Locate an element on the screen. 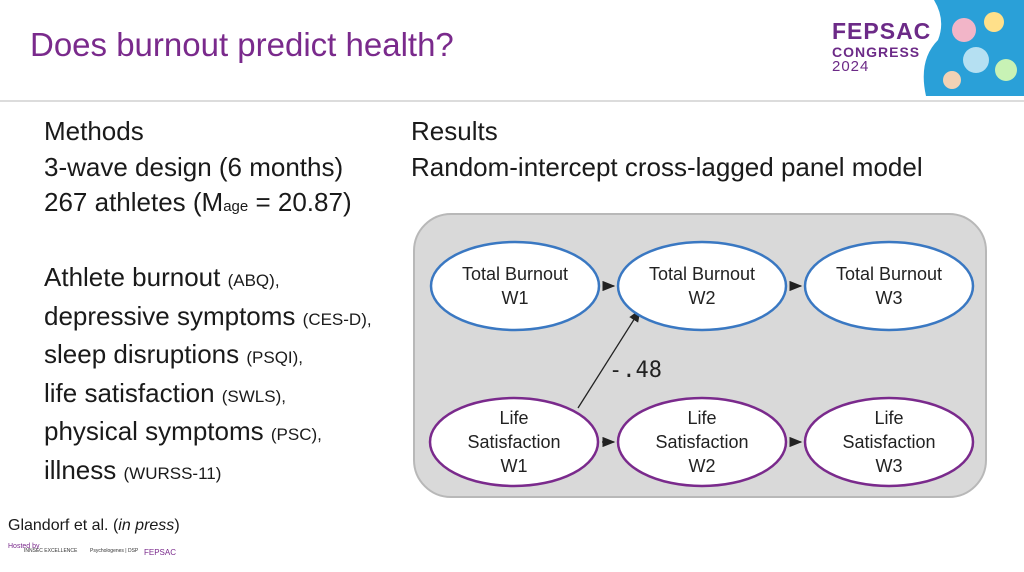 Image resolution: width=1024 pixels, height=572 pixels. sponsor-logo-1: INNSEC EXCELLENCE is located at coordinates (51, 551).